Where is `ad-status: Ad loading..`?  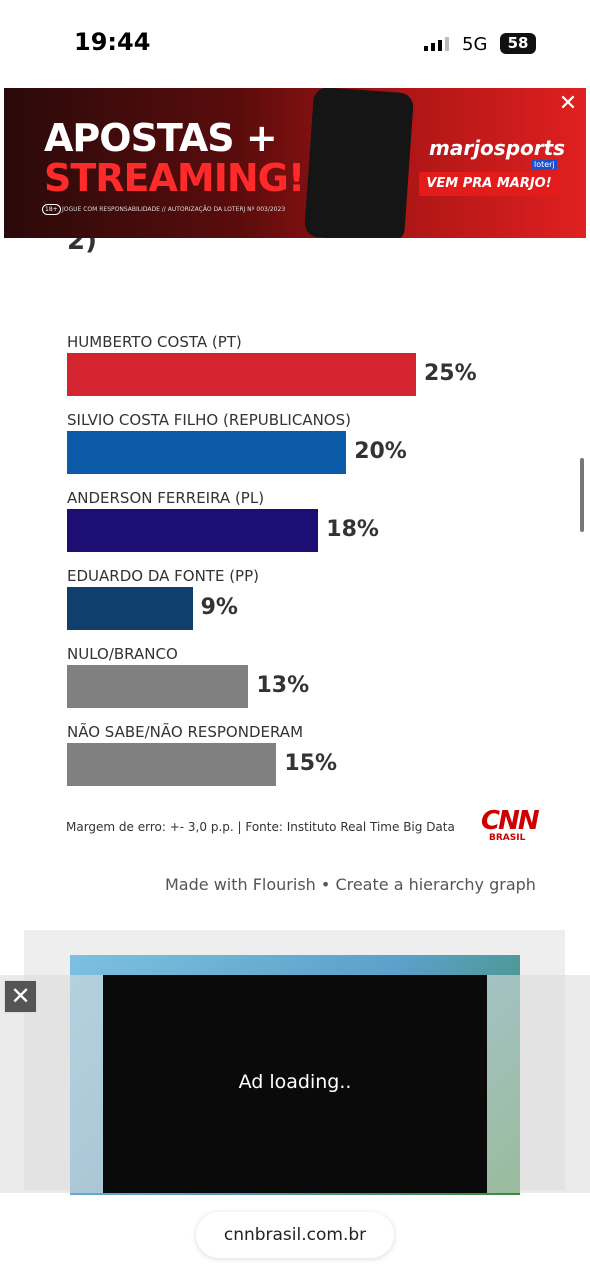 ad-status: Ad loading.. is located at coordinates (295, 1082).